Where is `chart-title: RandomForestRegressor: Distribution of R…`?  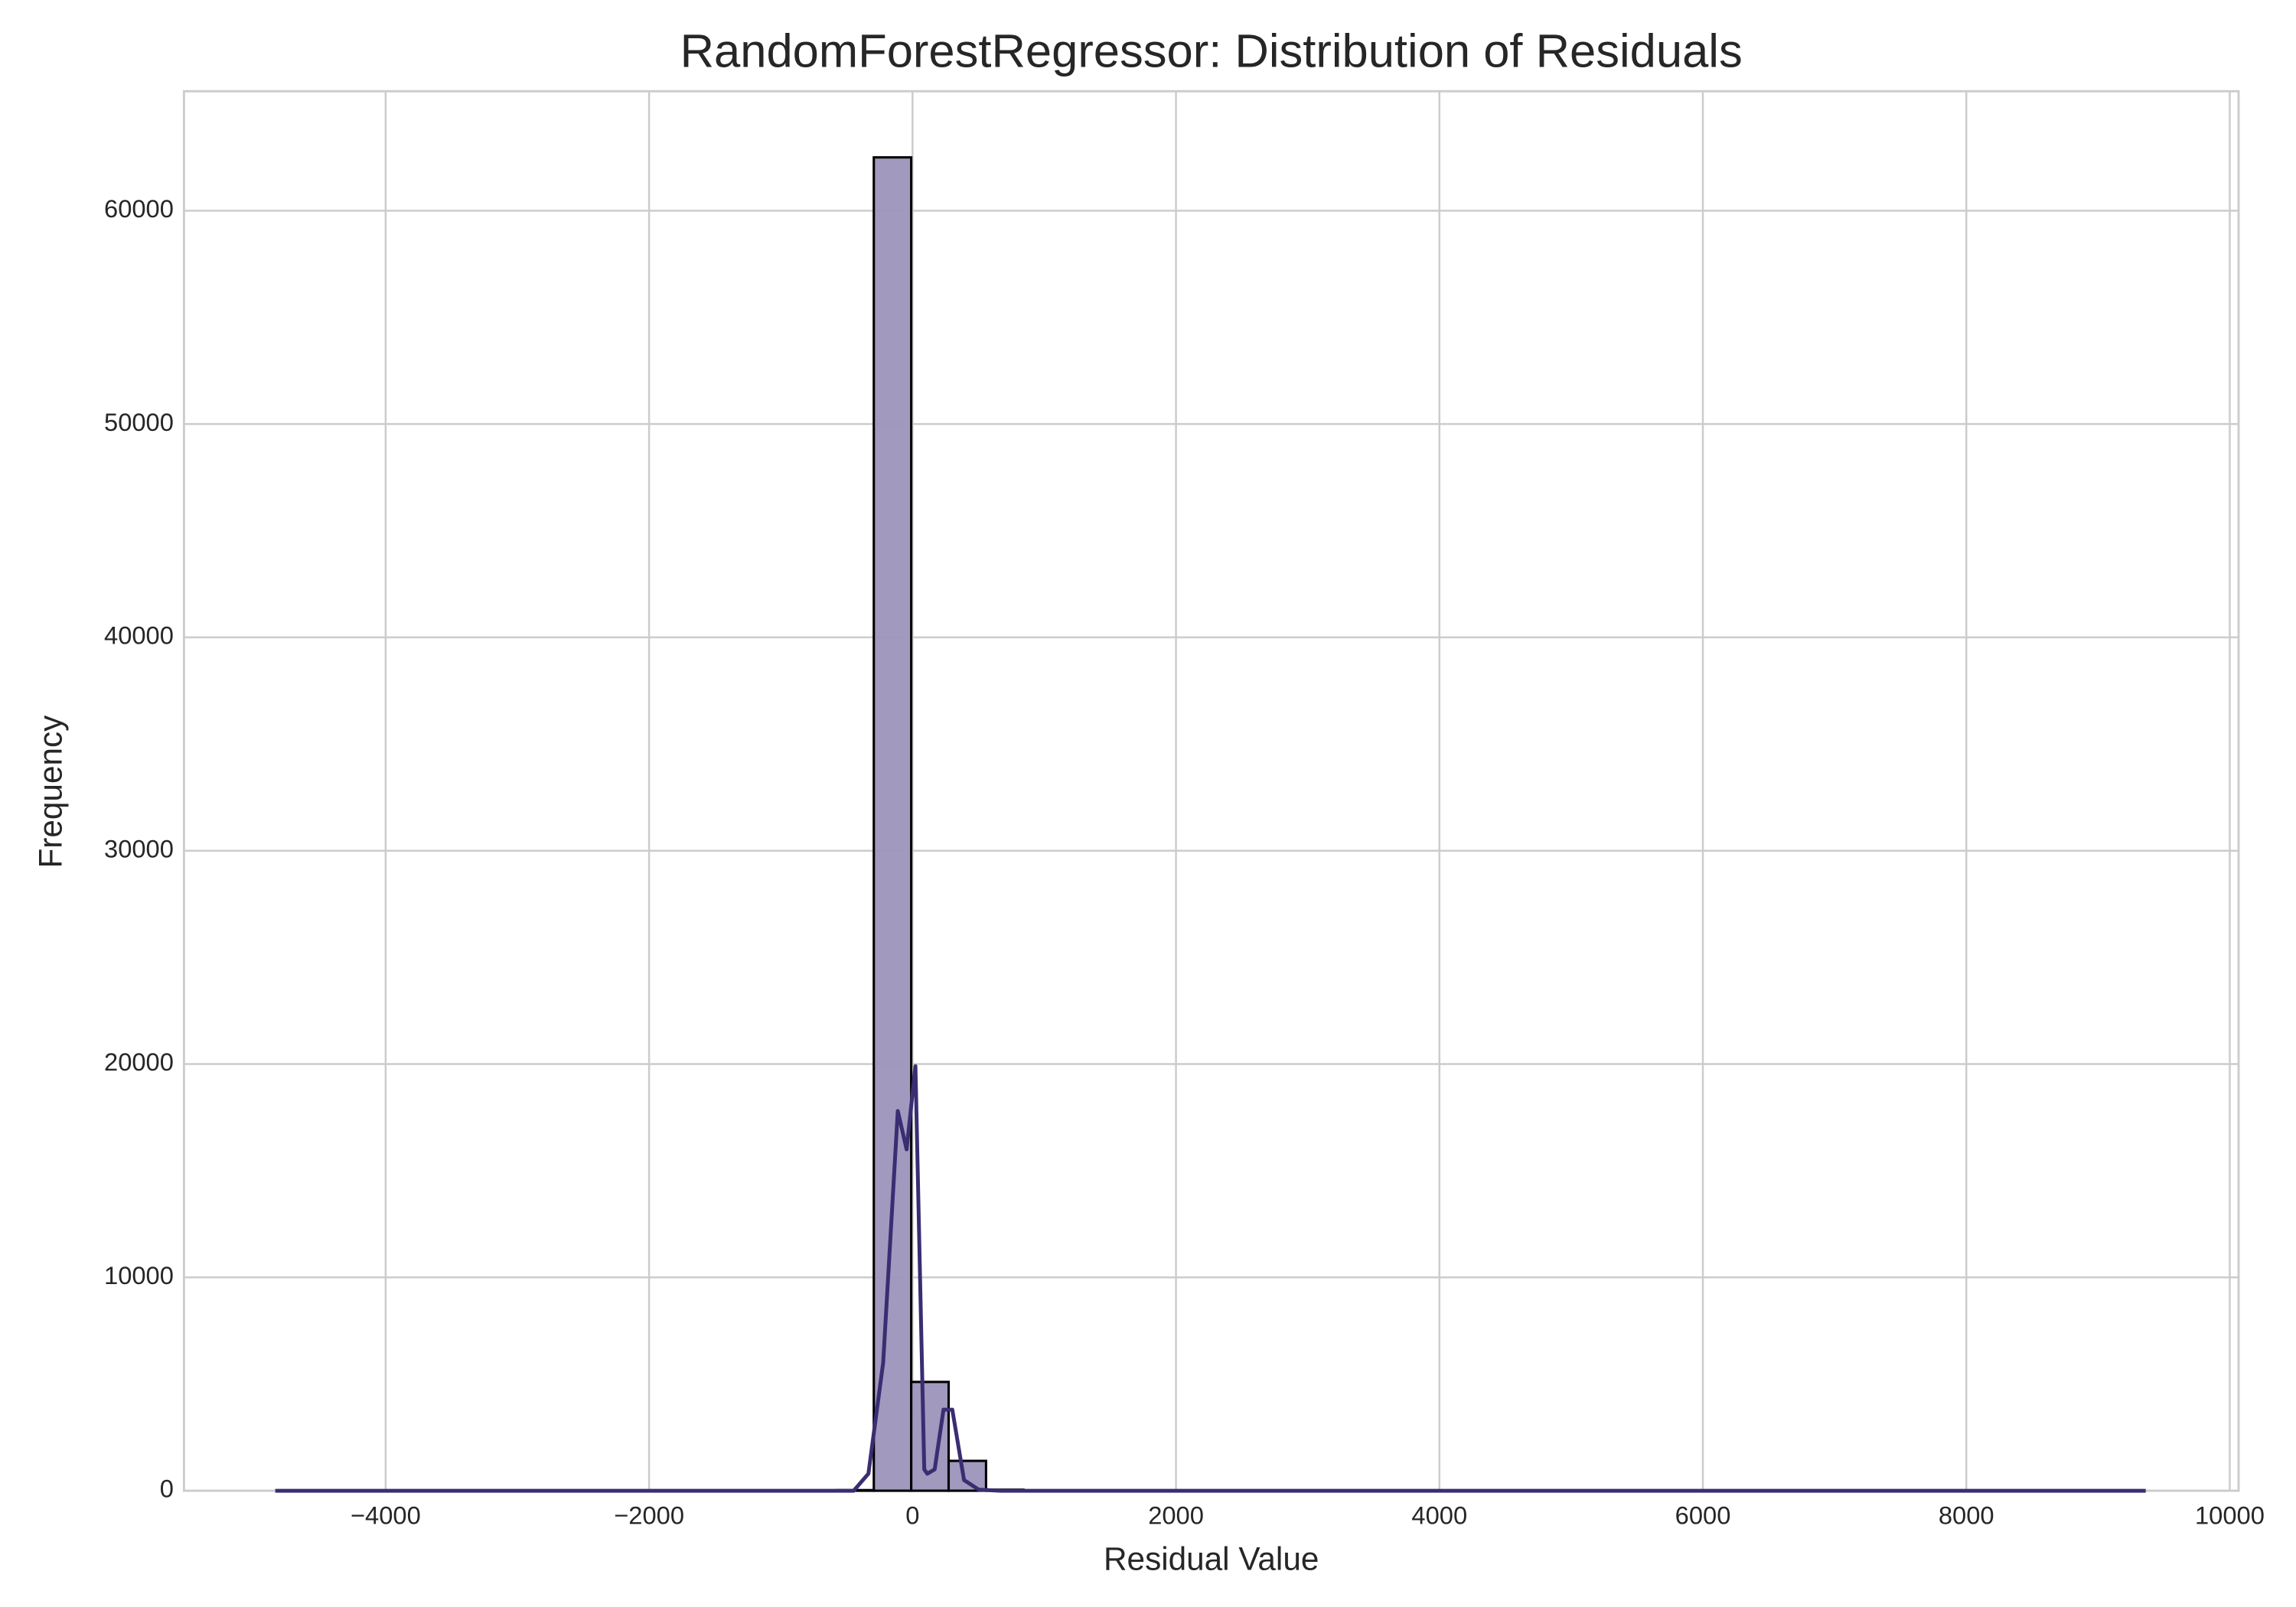 chart-title: RandomForestRegressor: Distribution of R… is located at coordinates (1211, 50).